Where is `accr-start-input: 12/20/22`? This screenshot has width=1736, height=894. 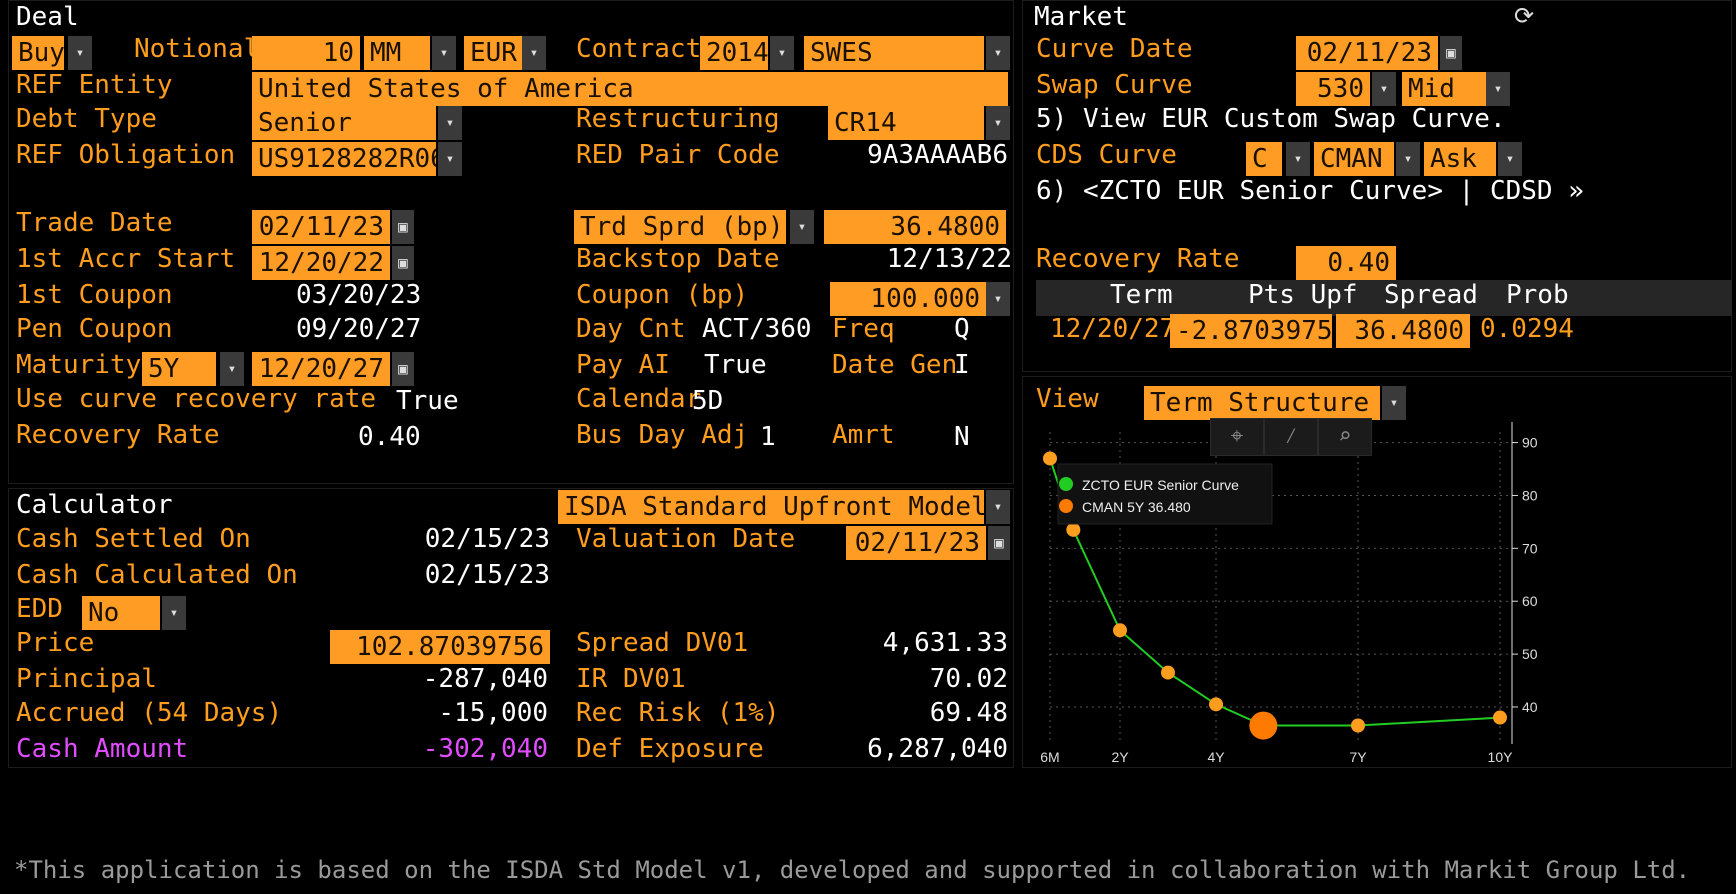 accr-start-input: 12/20/22 is located at coordinates (321, 263).